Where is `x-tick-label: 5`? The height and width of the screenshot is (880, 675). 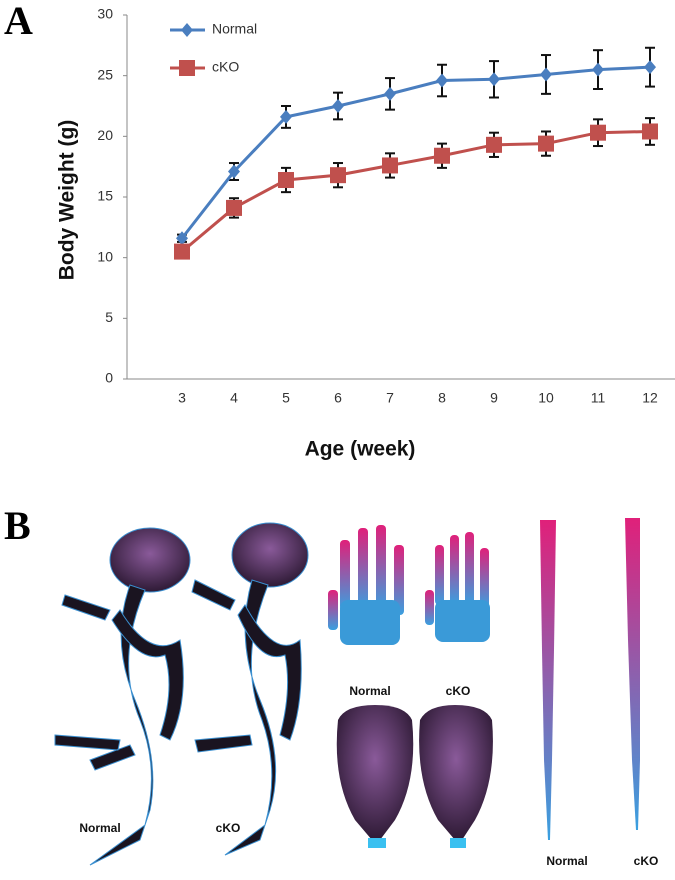 x-tick-label: 5 is located at coordinates (286, 398).